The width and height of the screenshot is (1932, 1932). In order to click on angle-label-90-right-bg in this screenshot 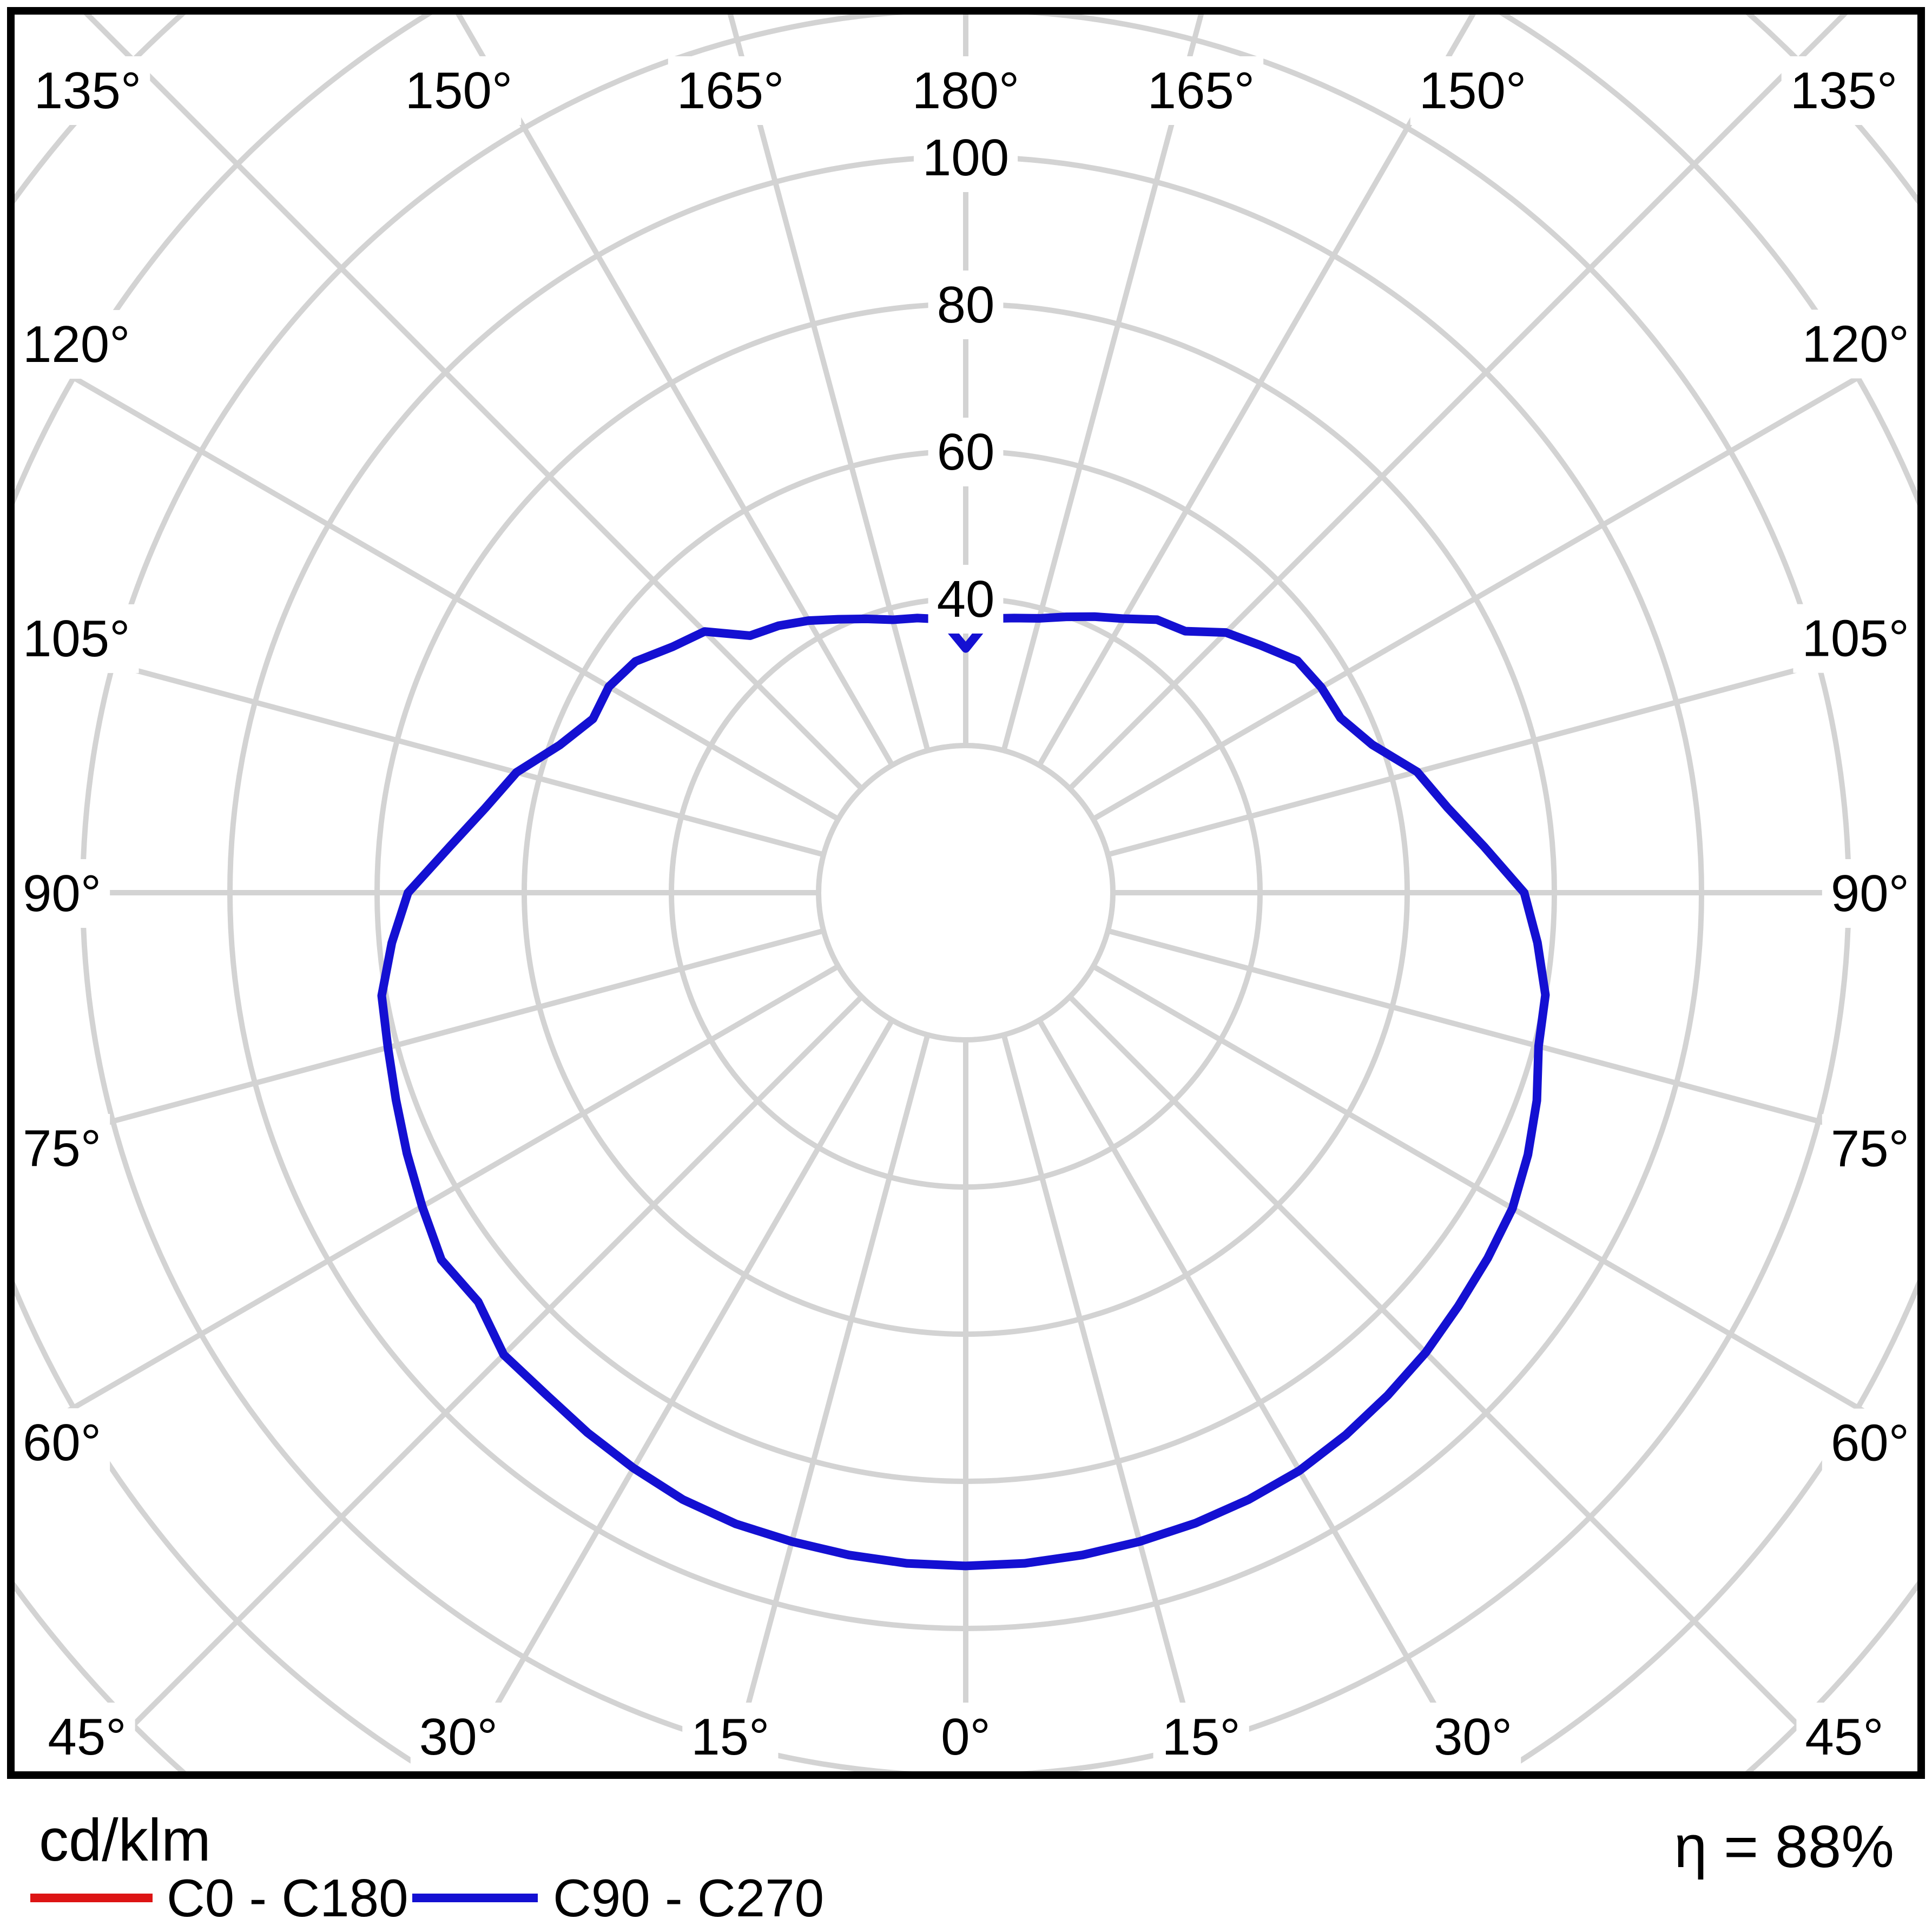, I will do `click(1870, 893)`.